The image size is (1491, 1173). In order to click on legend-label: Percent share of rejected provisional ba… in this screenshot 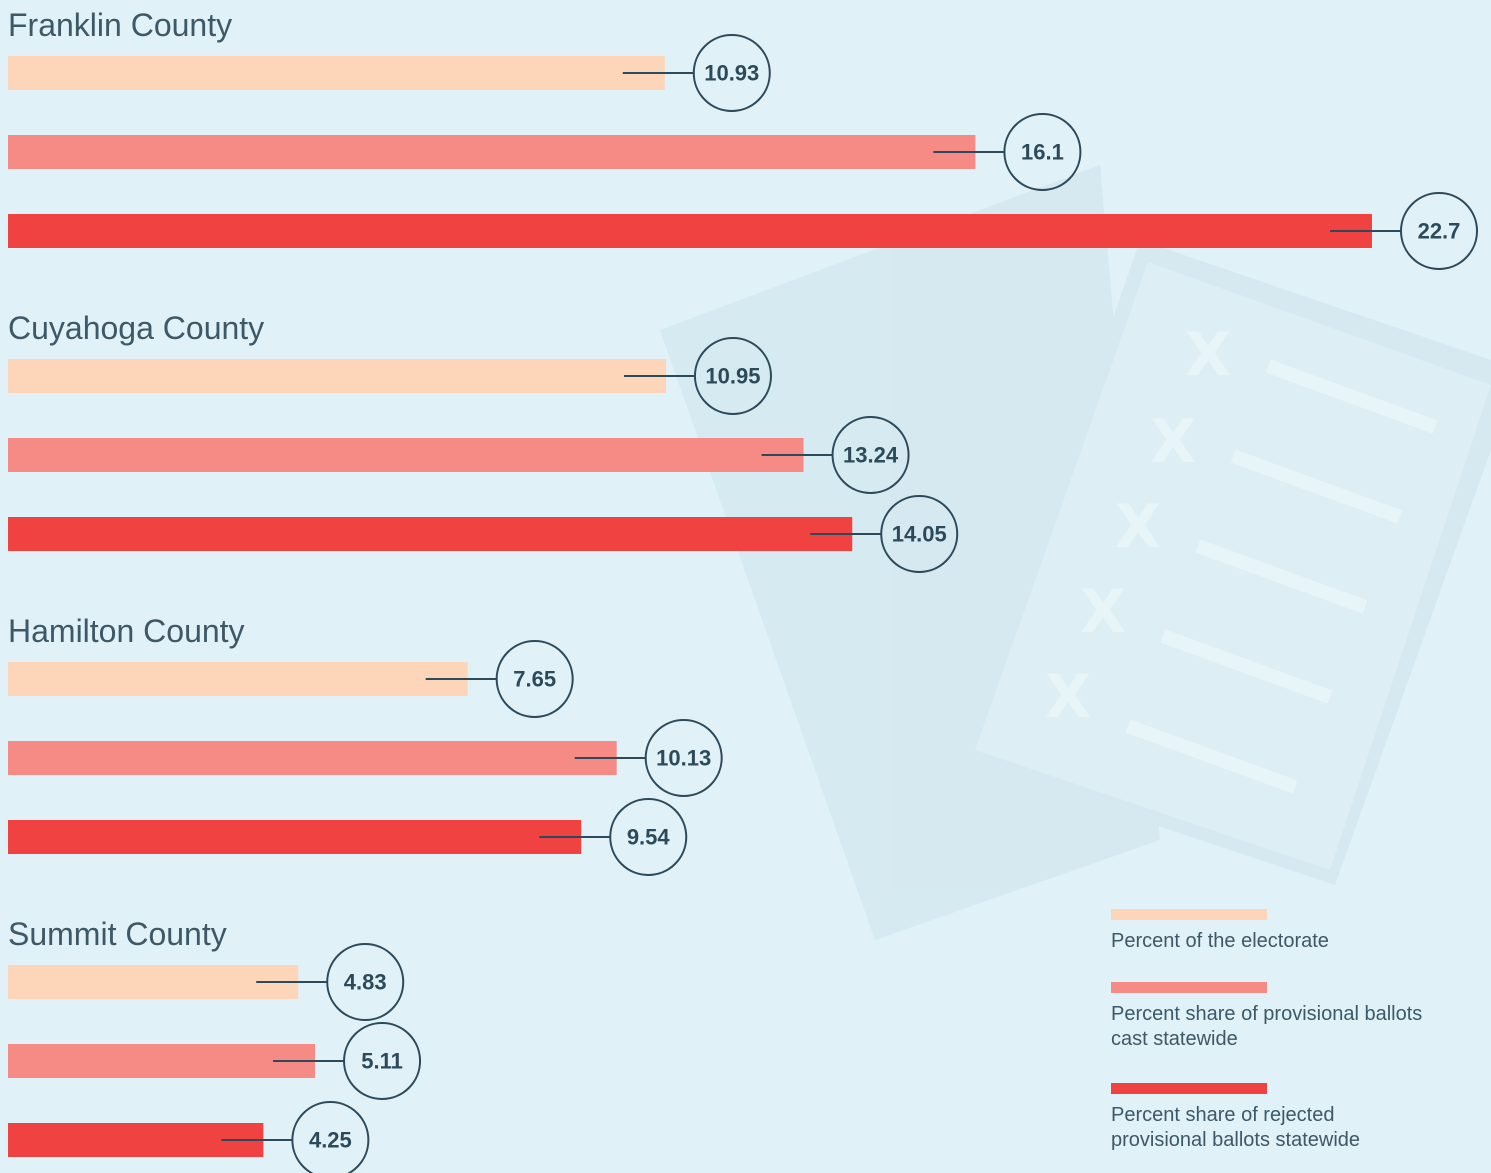, I will do `click(1236, 1127)`.